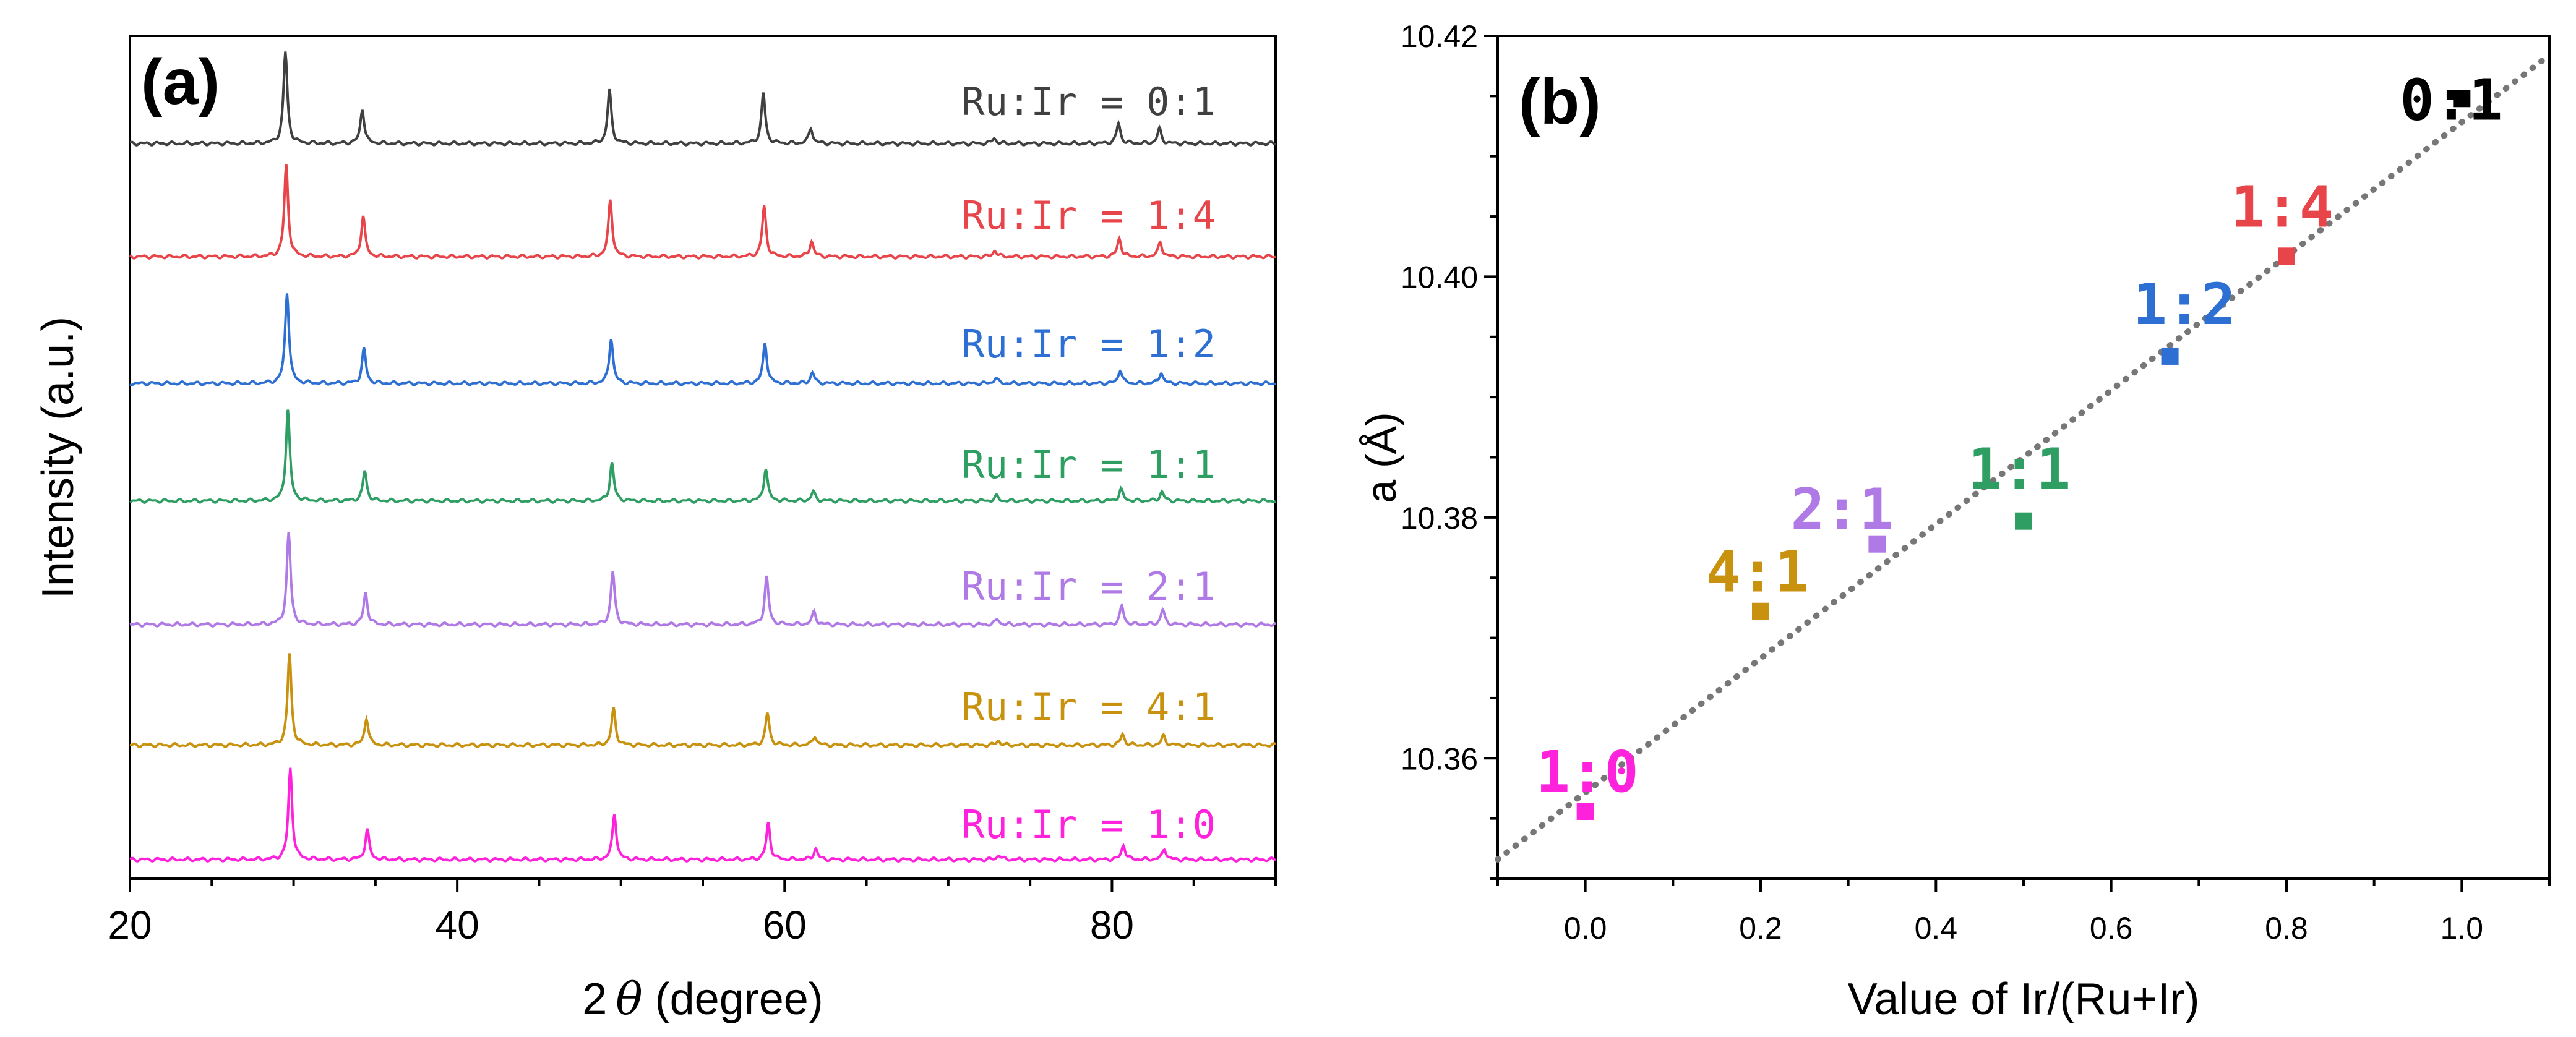 Image resolution: width=2576 pixels, height=1037 pixels. What do you see at coordinates (1585, 928) in the screenshot?
I see `x-tick-label: 0.0` at bounding box center [1585, 928].